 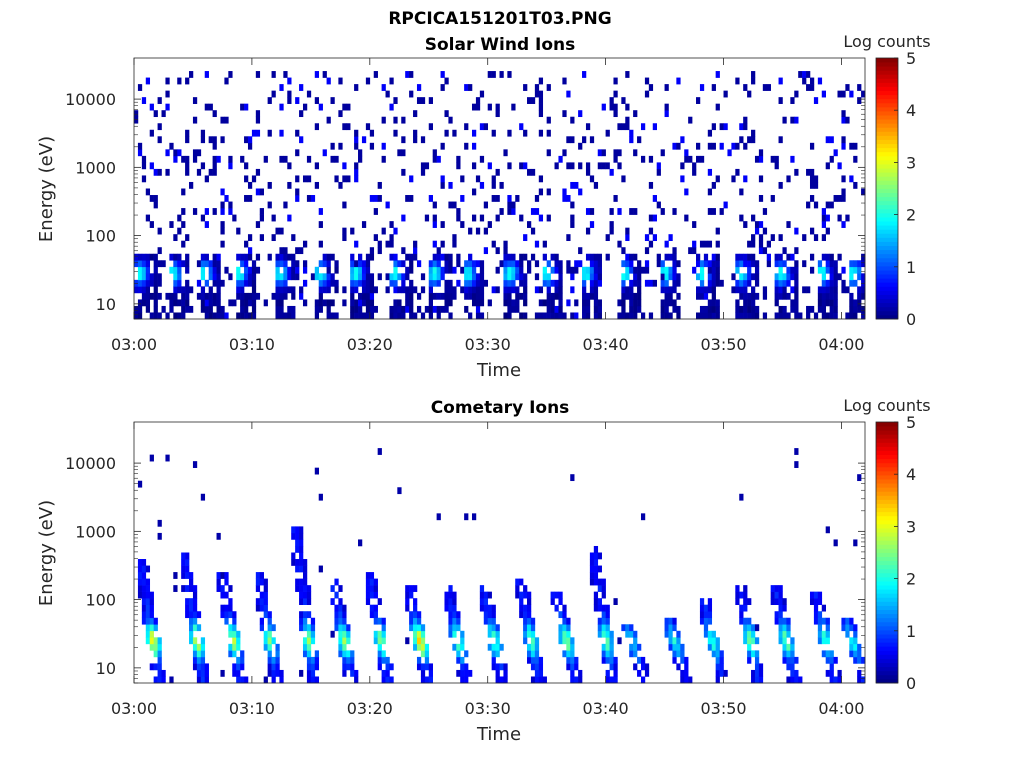 I want to click on x-tick-label: 03:30, so click(x=488, y=708).